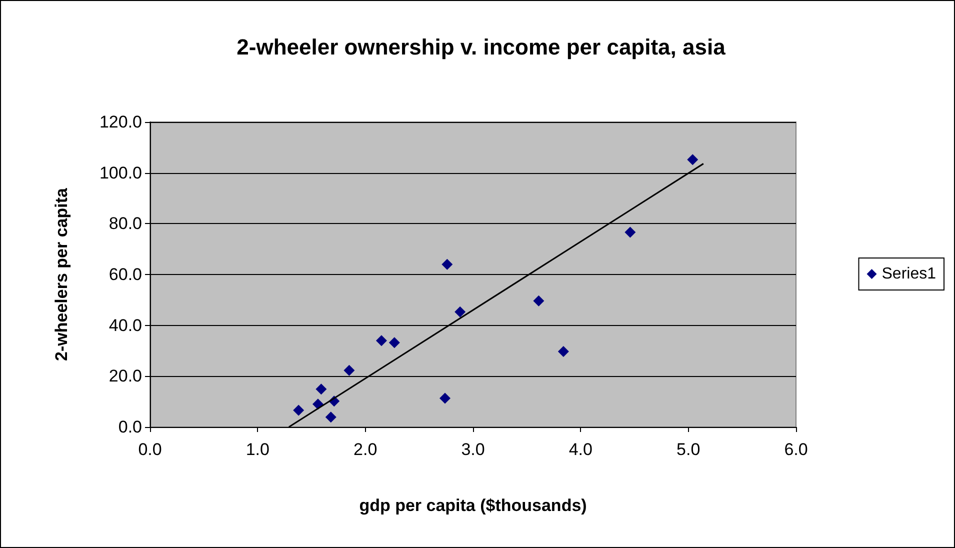  What do you see at coordinates (125, 274) in the screenshot?
I see `y-tick-label: 60.0` at bounding box center [125, 274].